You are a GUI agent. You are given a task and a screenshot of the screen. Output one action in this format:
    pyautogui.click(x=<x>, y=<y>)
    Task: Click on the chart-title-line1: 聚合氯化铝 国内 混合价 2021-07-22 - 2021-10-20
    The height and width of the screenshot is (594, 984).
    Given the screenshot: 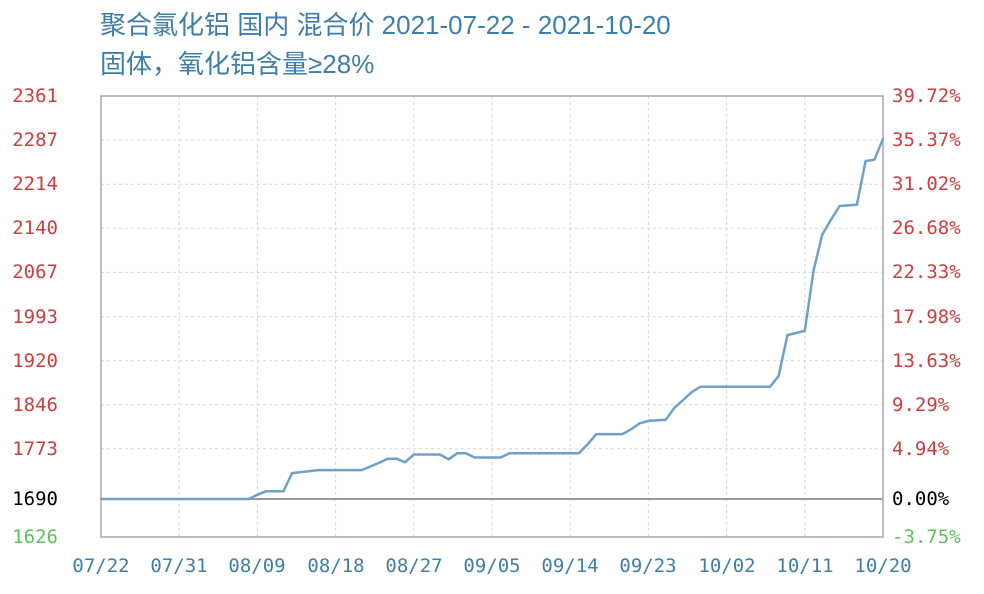 What is the action you would take?
    pyautogui.click(x=385, y=25)
    